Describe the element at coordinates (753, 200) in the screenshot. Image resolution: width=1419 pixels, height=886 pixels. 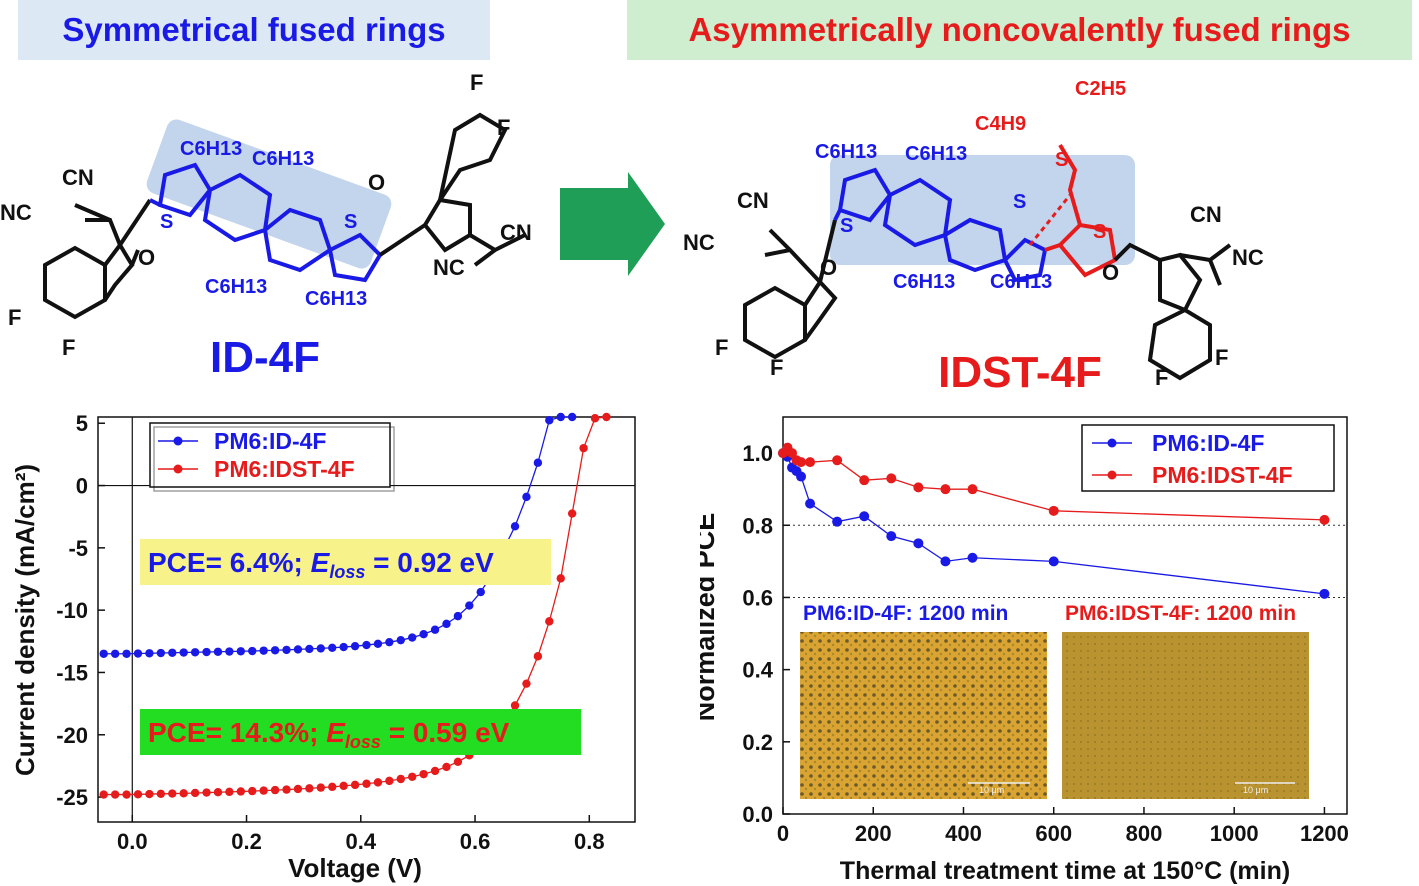
I see `idst4f-label: CN` at that location.